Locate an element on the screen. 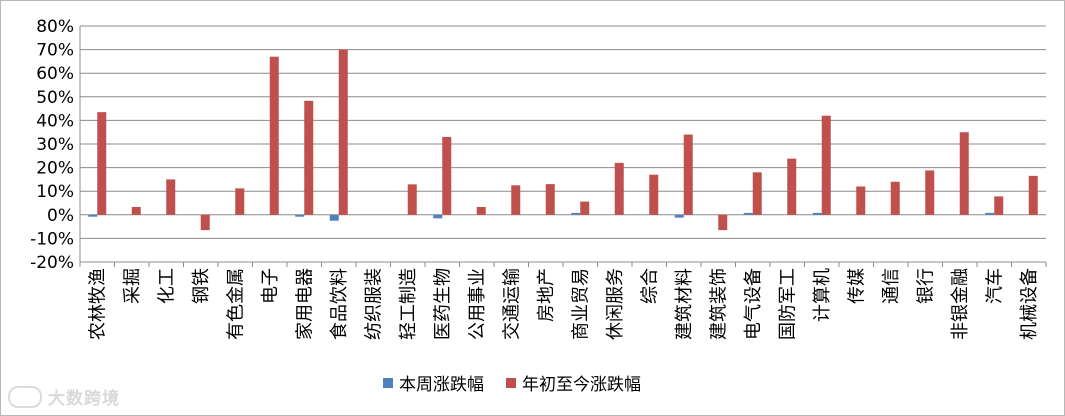  watermark: 大数跨境 is located at coordinates (64, 396).